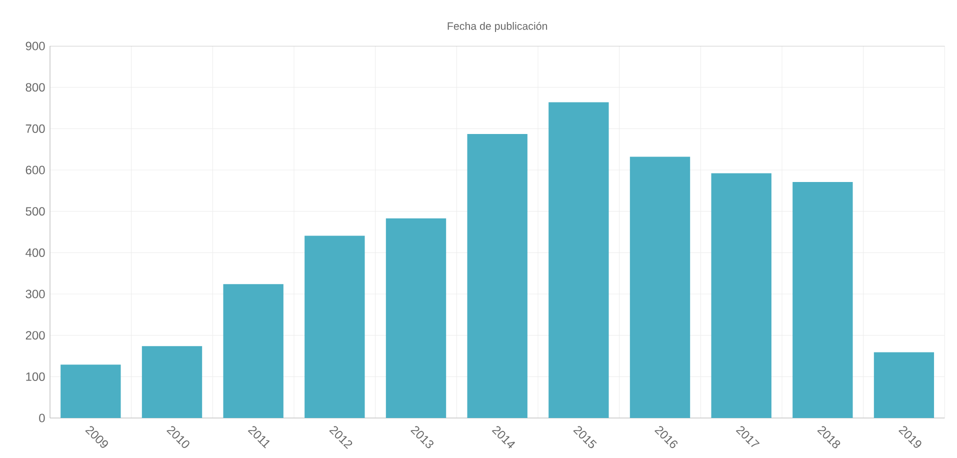  What do you see at coordinates (35, 376) in the screenshot?
I see `y-tick-label: 100` at bounding box center [35, 376].